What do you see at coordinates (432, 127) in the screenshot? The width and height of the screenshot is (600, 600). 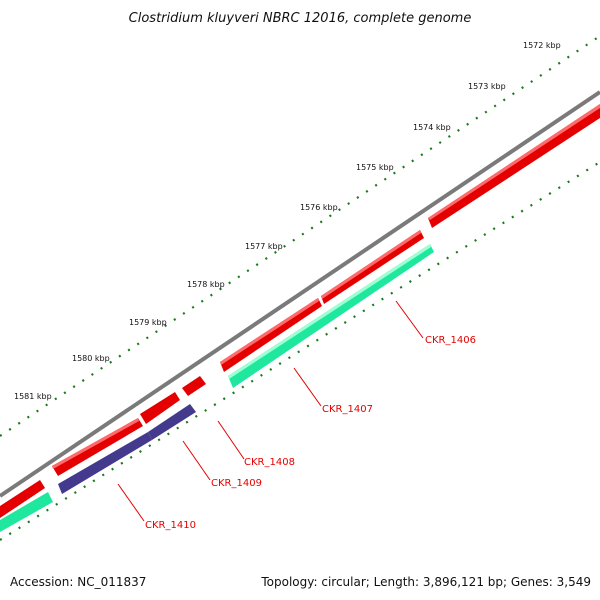 I see `scale-label: 1574 kbp` at bounding box center [432, 127].